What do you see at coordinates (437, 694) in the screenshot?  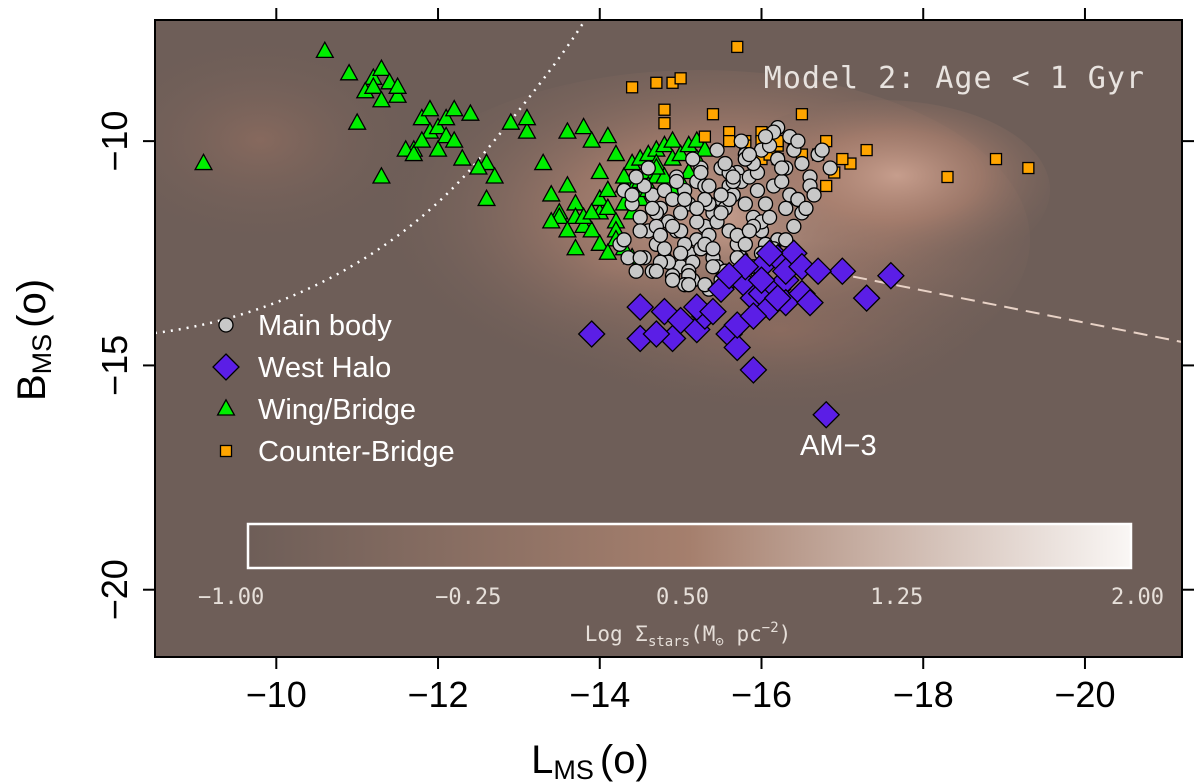 I see `x-tick-label: −12` at bounding box center [437, 694].